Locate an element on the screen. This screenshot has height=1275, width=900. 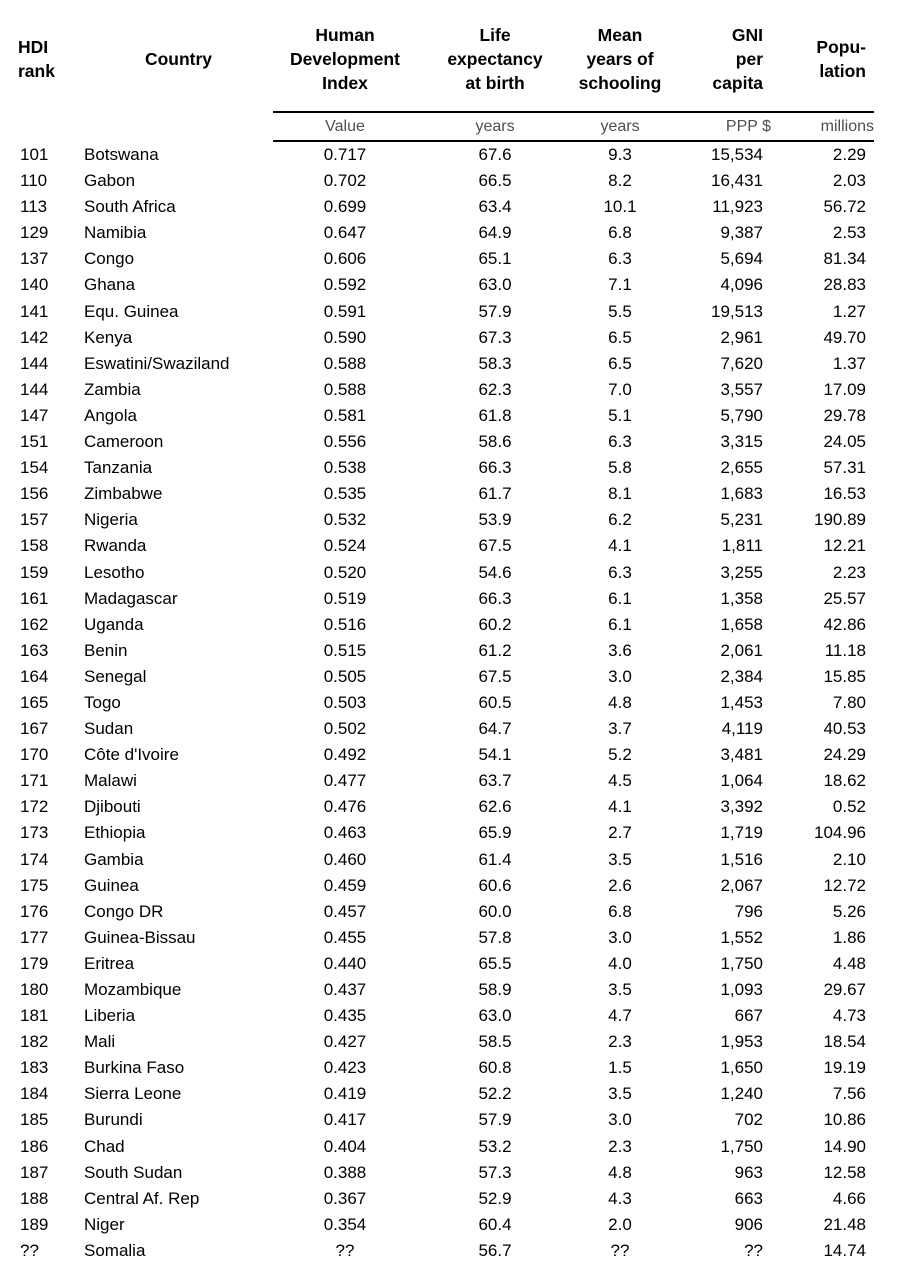
cell-school: 5.2 is located at coordinates (620, 755).